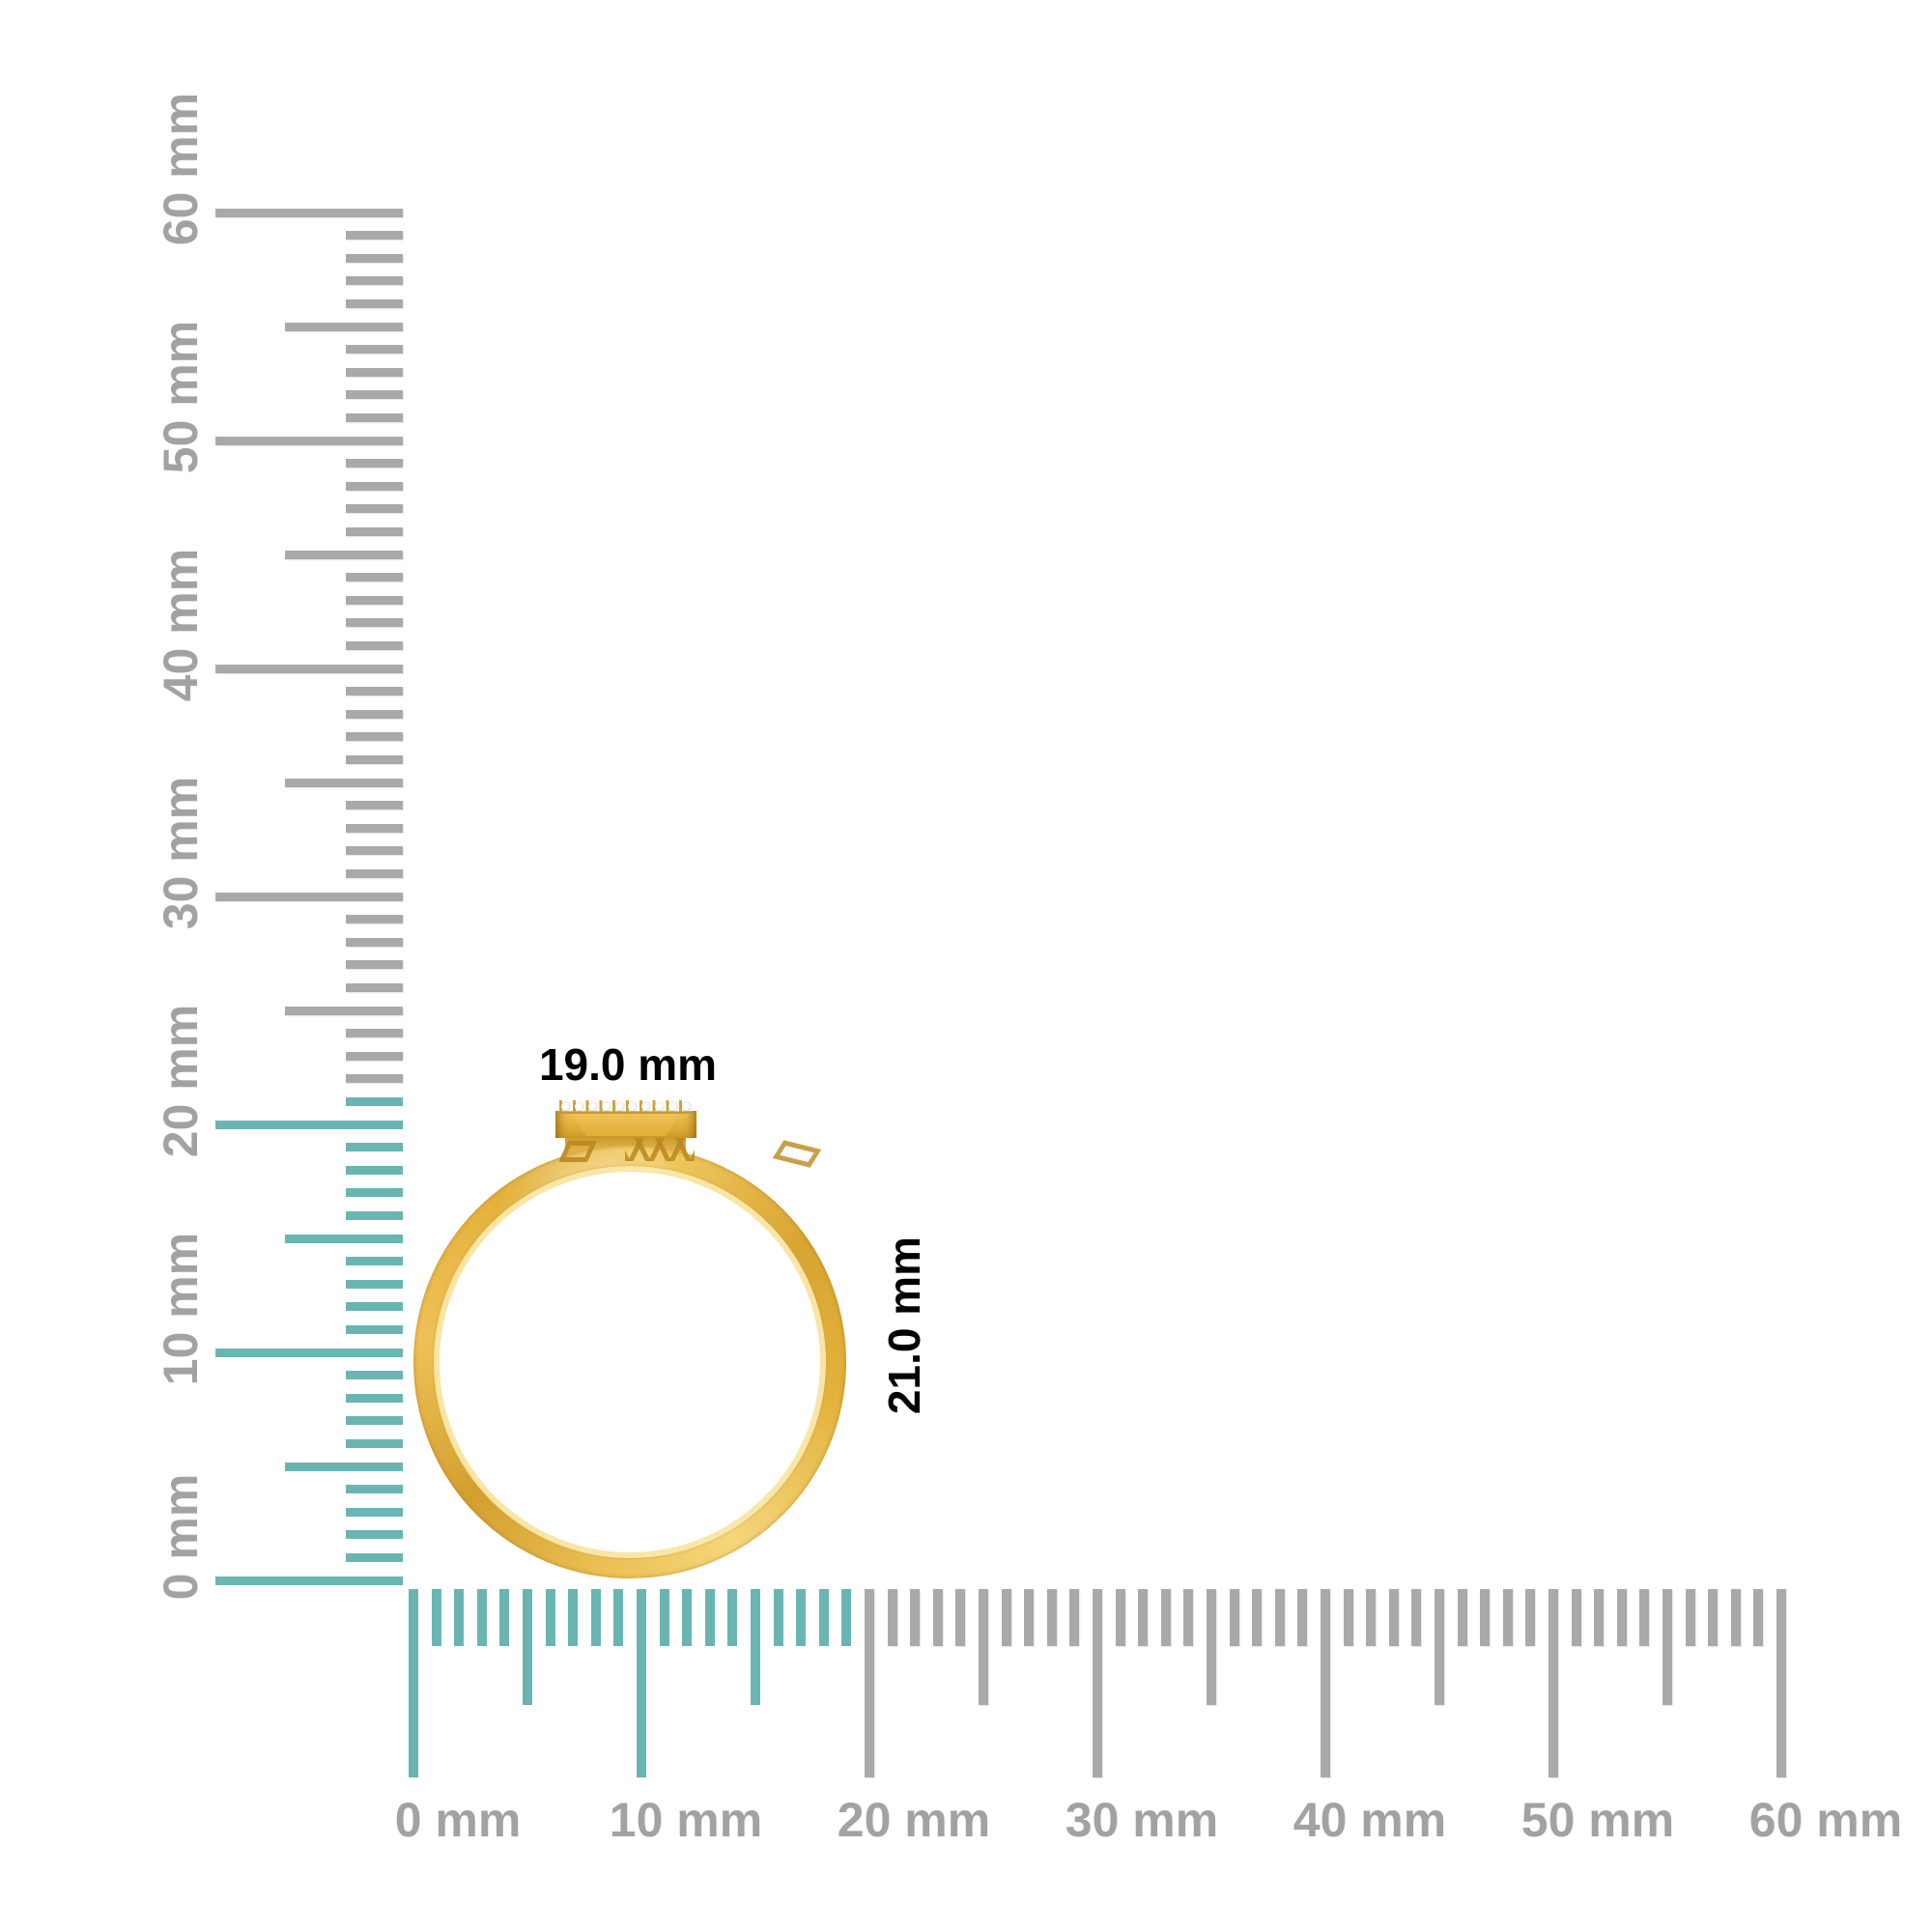 The height and width of the screenshot is (1932, 1932). Describe the element at coordinates (630, 1362) in the screenshot. I see `ring-band-hole` at that location.